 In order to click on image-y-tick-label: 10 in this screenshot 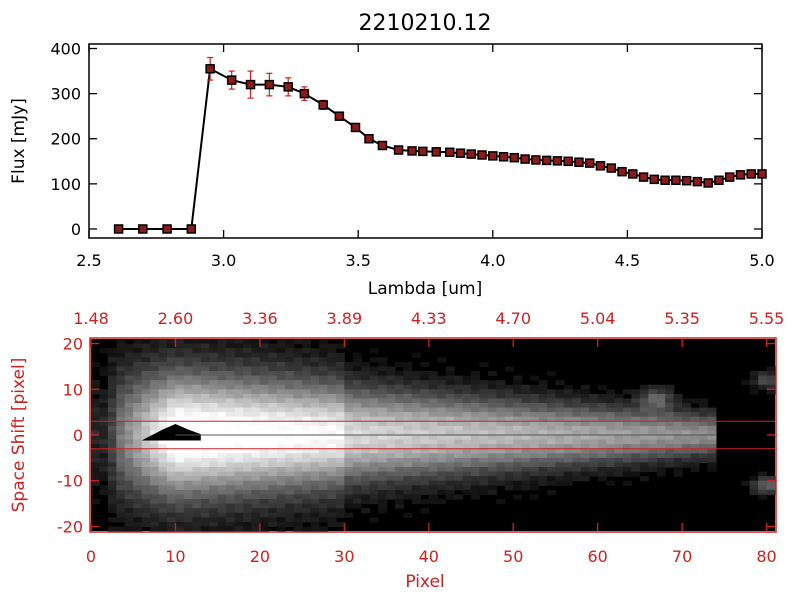, I will do `click(73, 389)`.